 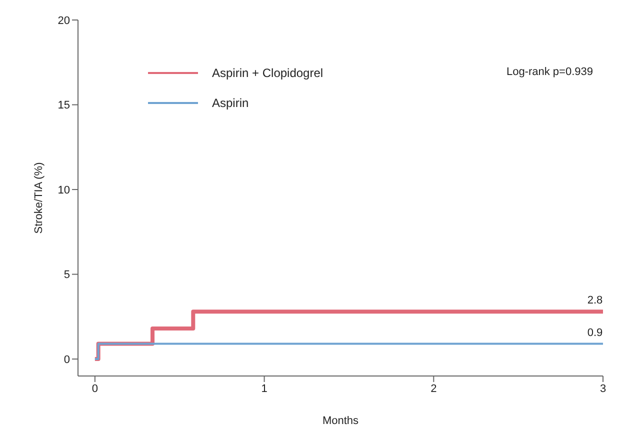 What do you see at coordinates (264, 388) in the screenshot?
I see `x-tick-label: 1` at bounding box center [264, 388].